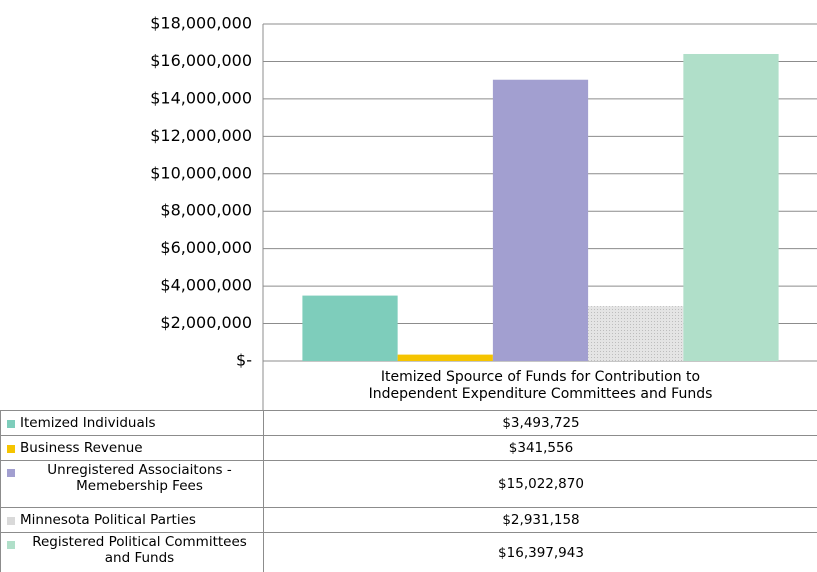 This screenshot has width=817, height=572. What do you see at coordinates (201, 172) in the screenshot?
I see `y-tick-label: $10,000,000` at bounding box center [201, 172].